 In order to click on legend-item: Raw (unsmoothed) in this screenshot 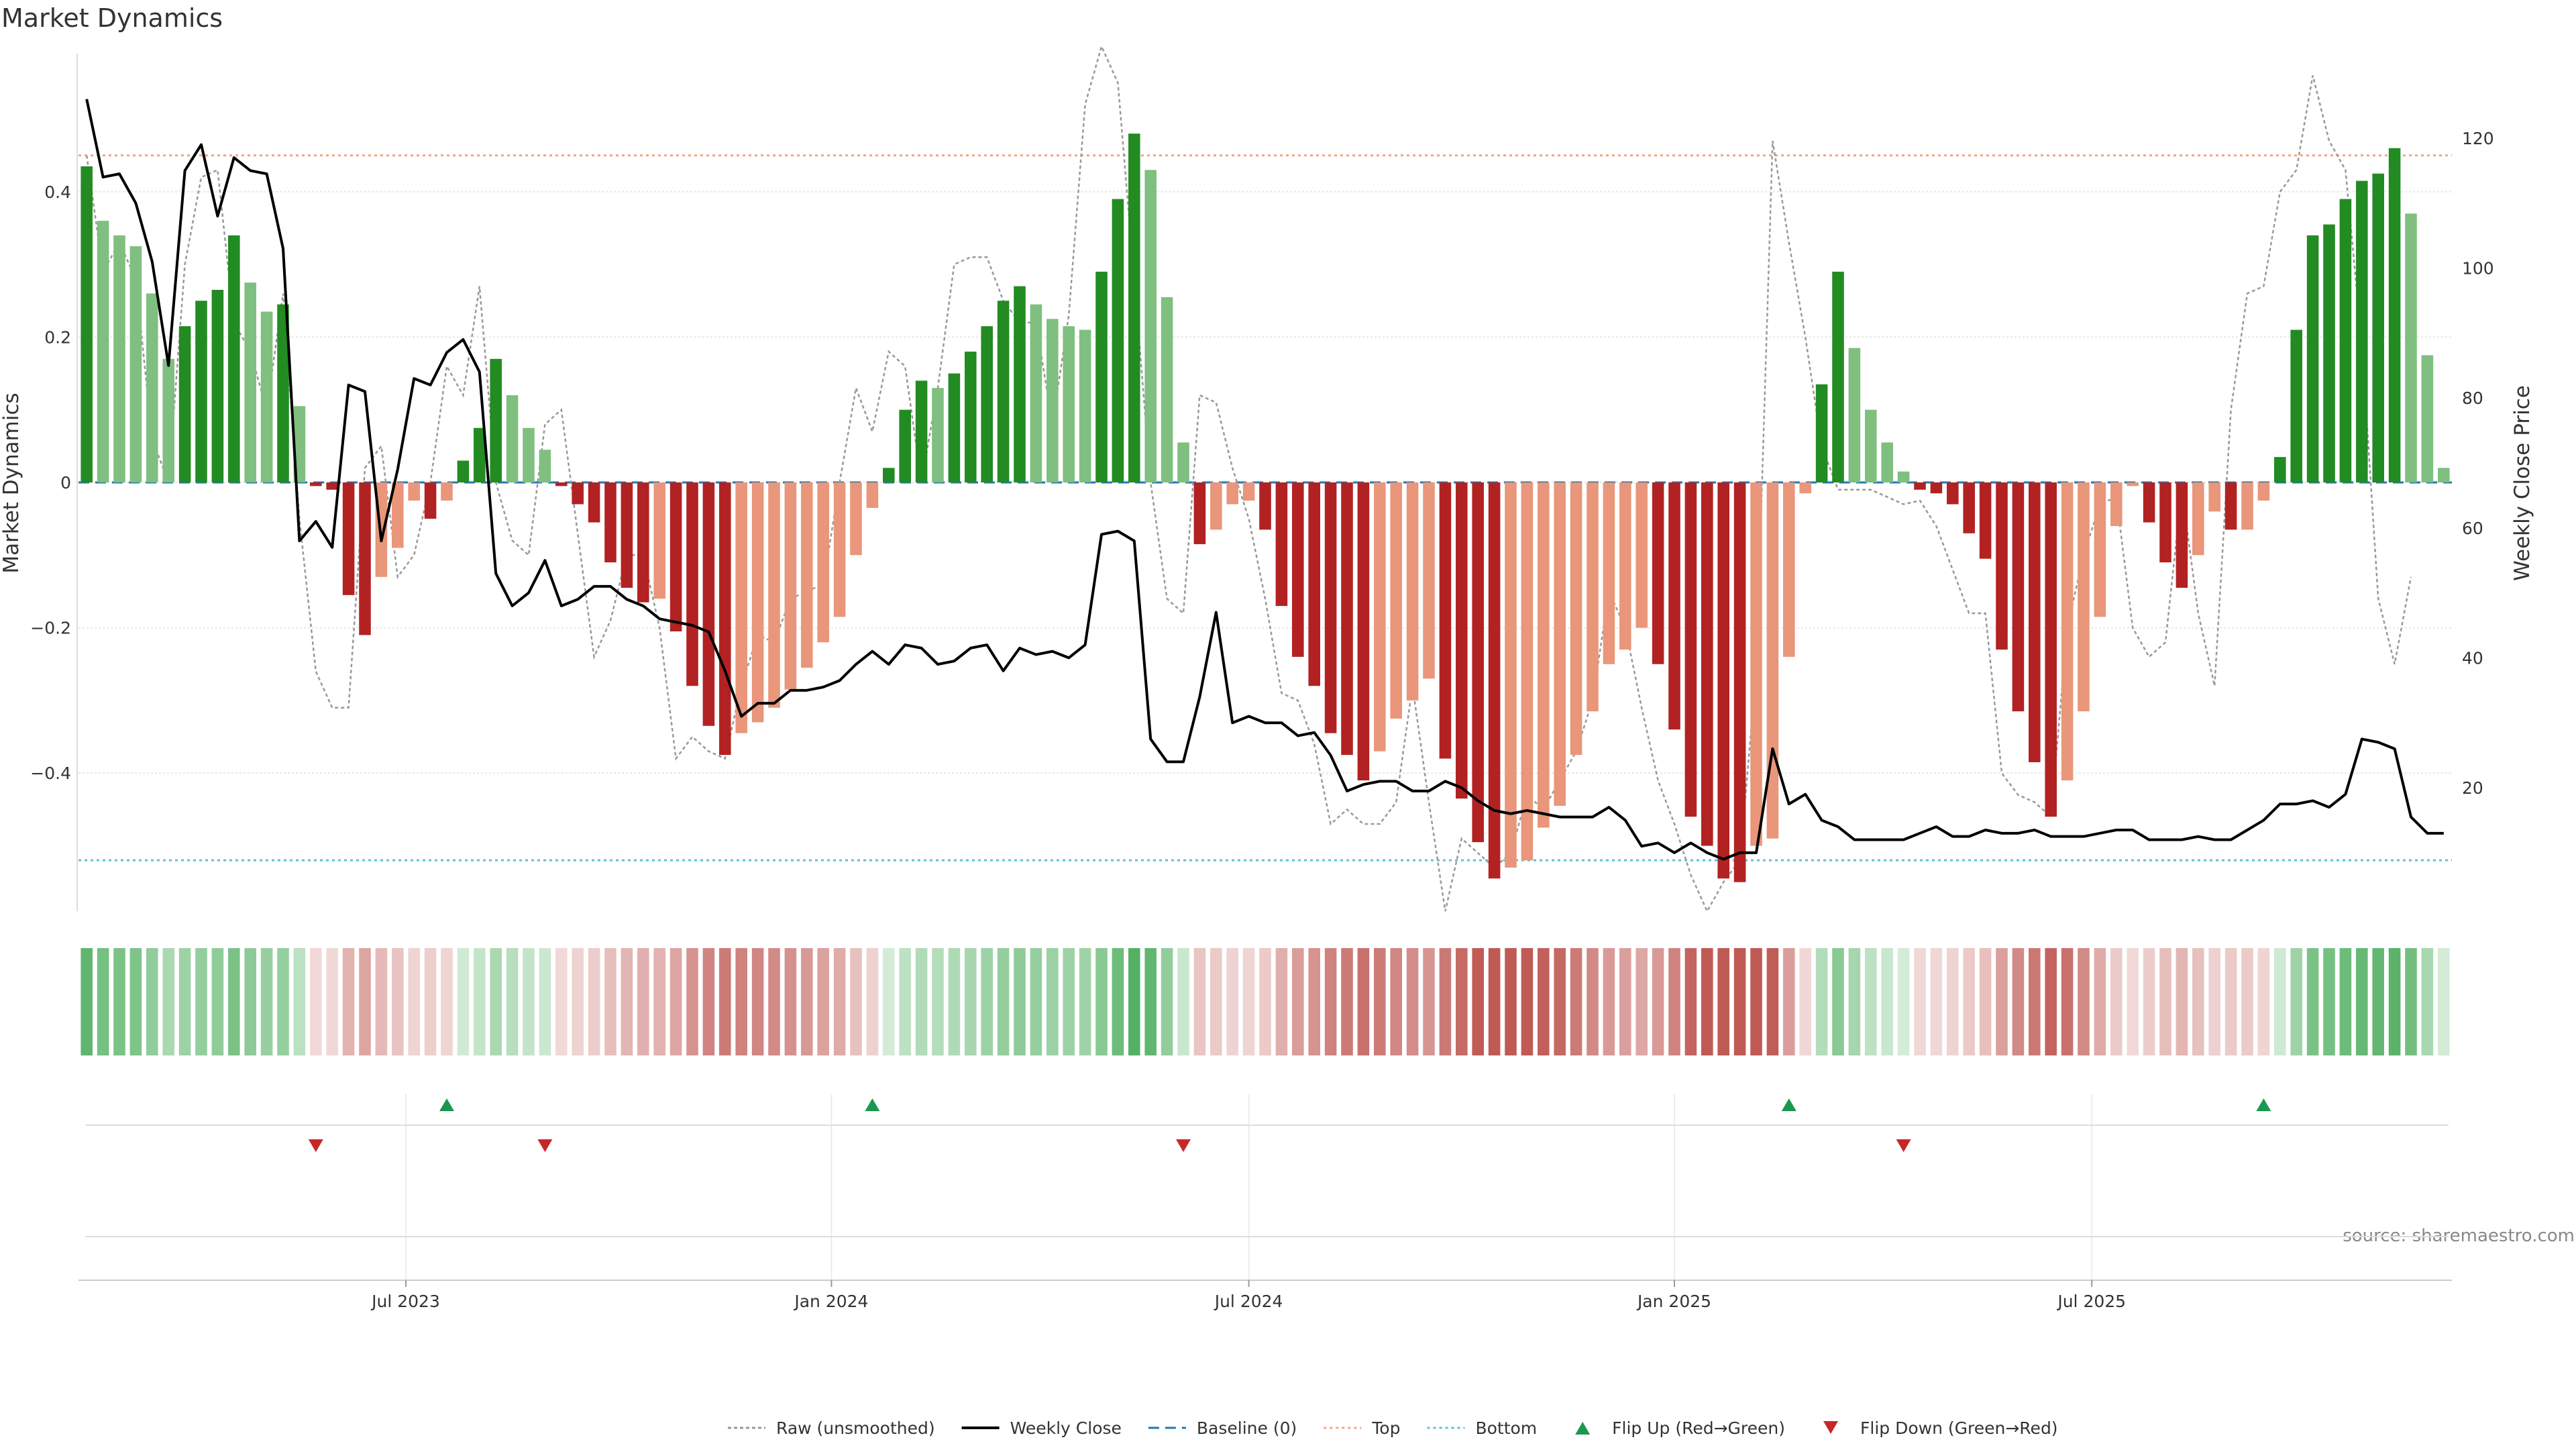, I will do `click(831, 1428)`.